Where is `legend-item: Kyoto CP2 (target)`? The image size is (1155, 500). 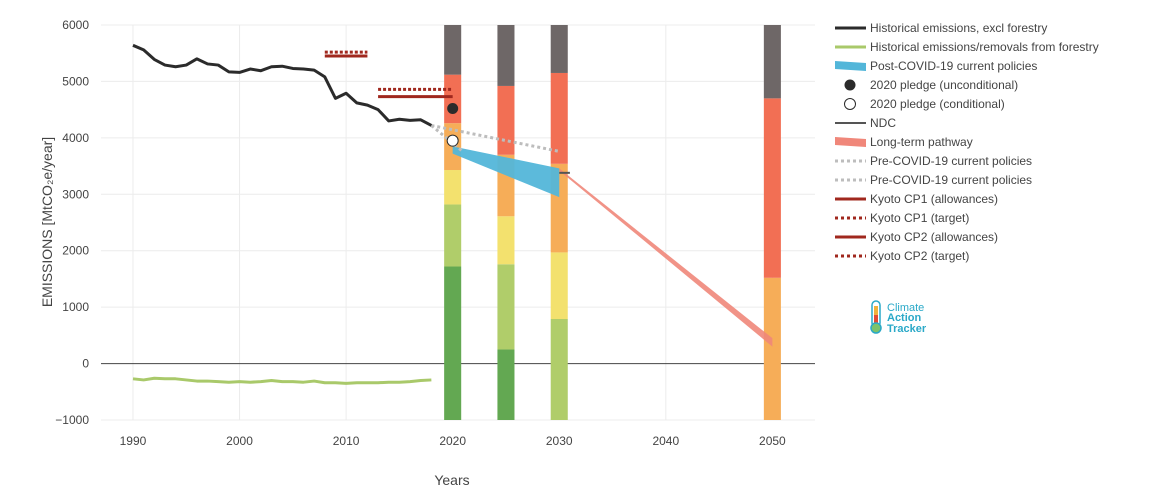 legend-item: Kyoto CP2 (target) is located at coordinates (902, 256).